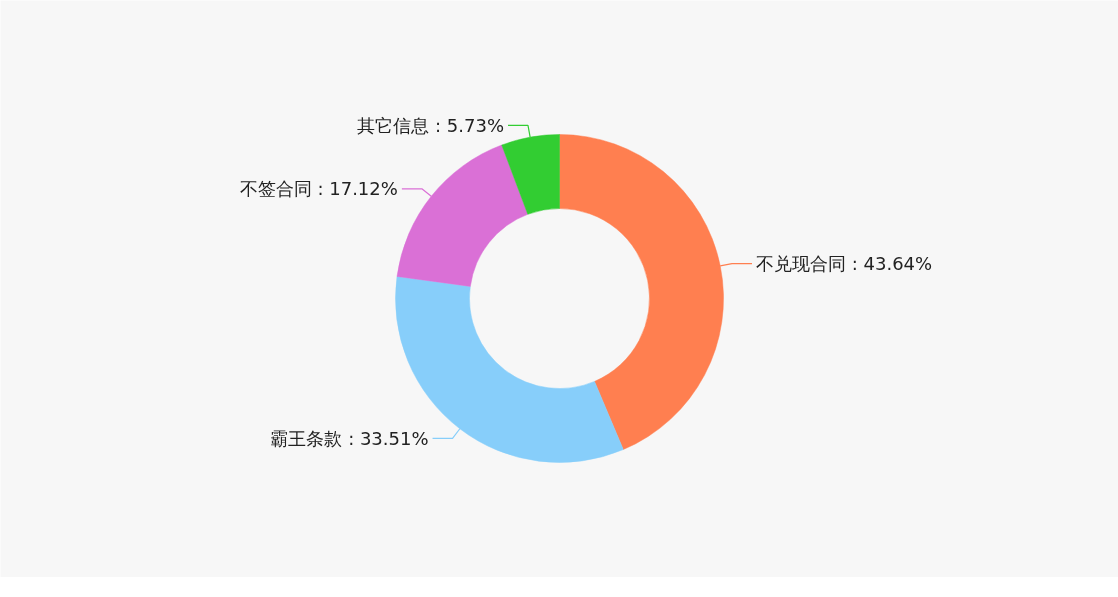 The image size is (1118, 597). Describe the element at coordinates (844, 264) in the screenshot. I see `slice-label: 不兑现合同 : 43.64%` at that location.